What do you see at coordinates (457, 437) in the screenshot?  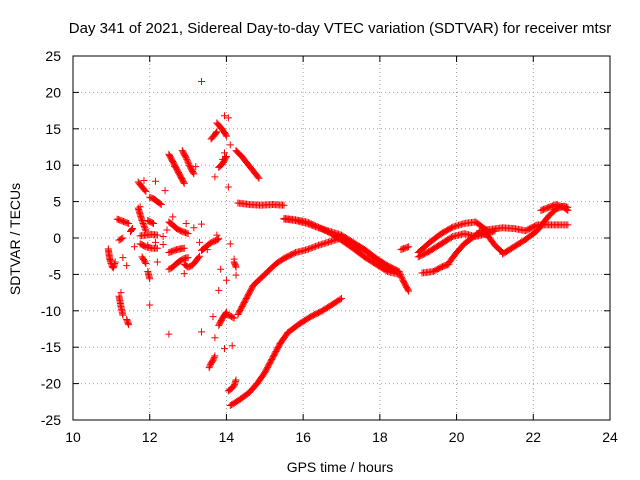 I see `x-tick-label: 20` at bounding box center [457, 437].